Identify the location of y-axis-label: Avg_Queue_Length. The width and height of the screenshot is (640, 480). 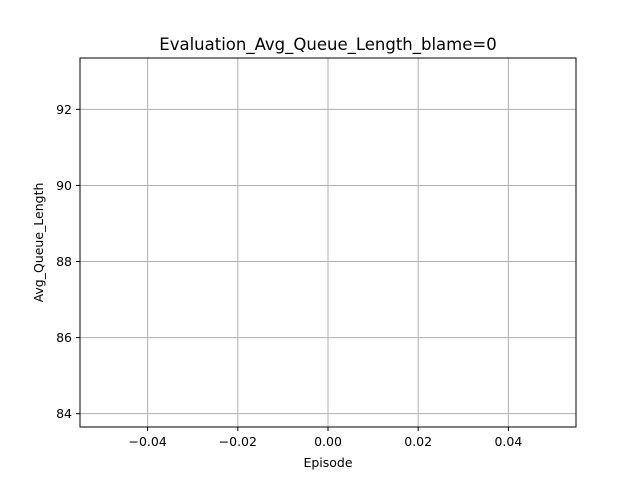
(38, 243).